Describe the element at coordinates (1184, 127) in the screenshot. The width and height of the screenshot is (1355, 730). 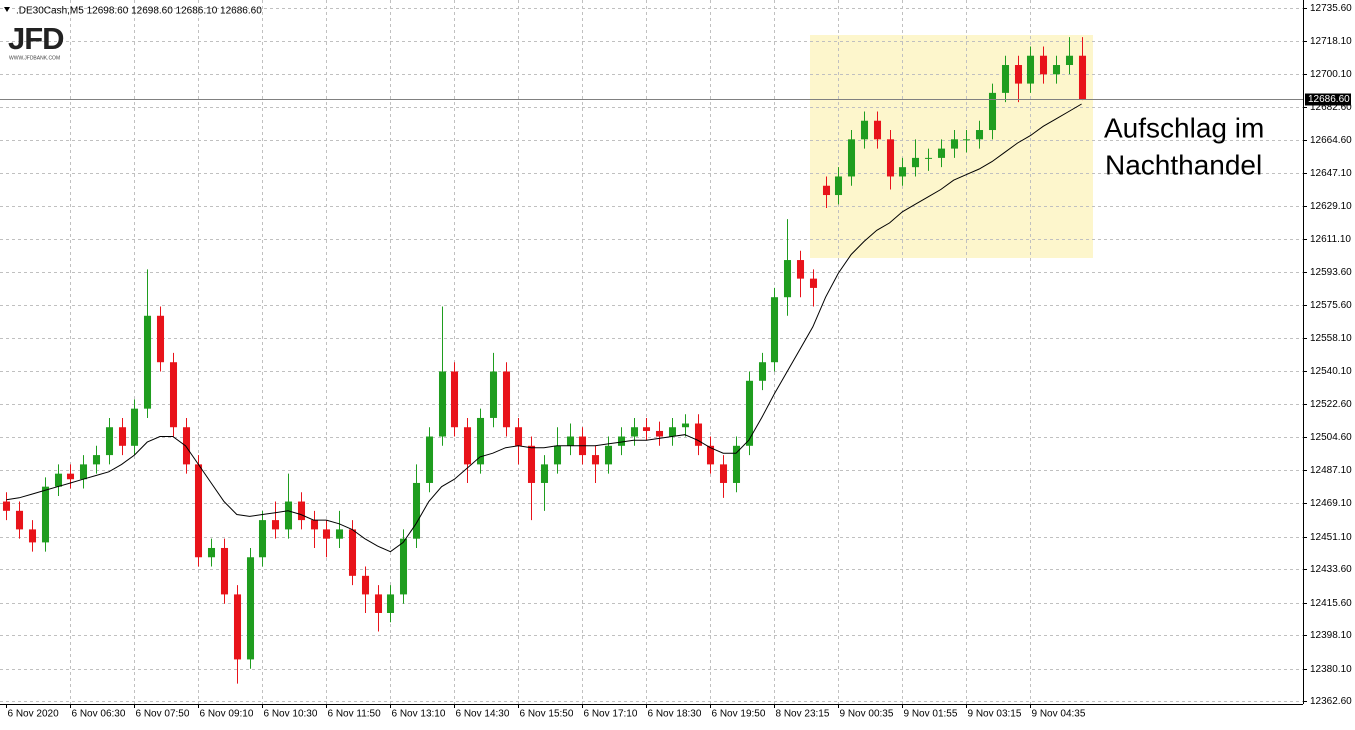
I see `annotation: Aufschlag im` at that location.